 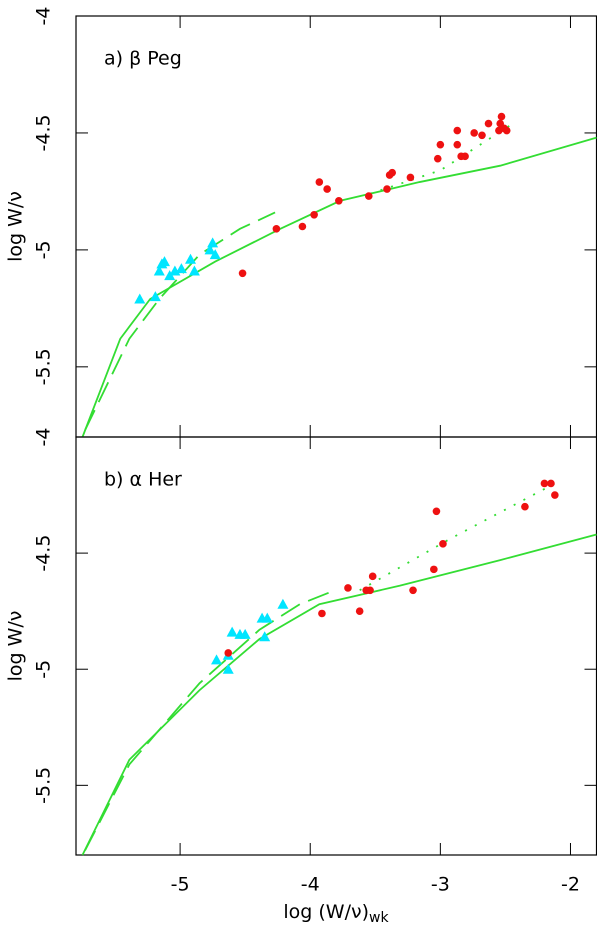 What do you see at coordinates (143, 59) in the screenshot?
I see `panel-label: a) β Peg` at bounding box center [143, 59].